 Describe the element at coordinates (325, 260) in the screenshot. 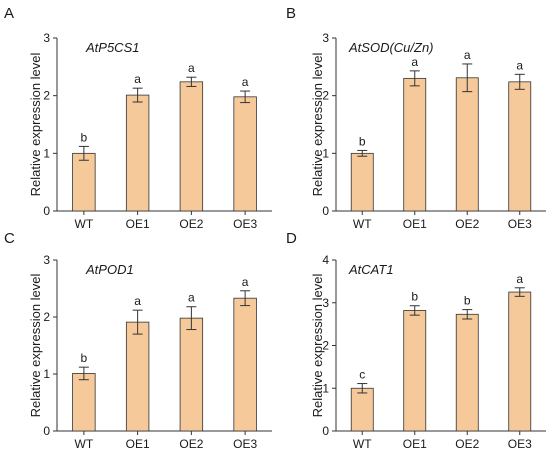

I see `y-tick-label: 4` at that location.